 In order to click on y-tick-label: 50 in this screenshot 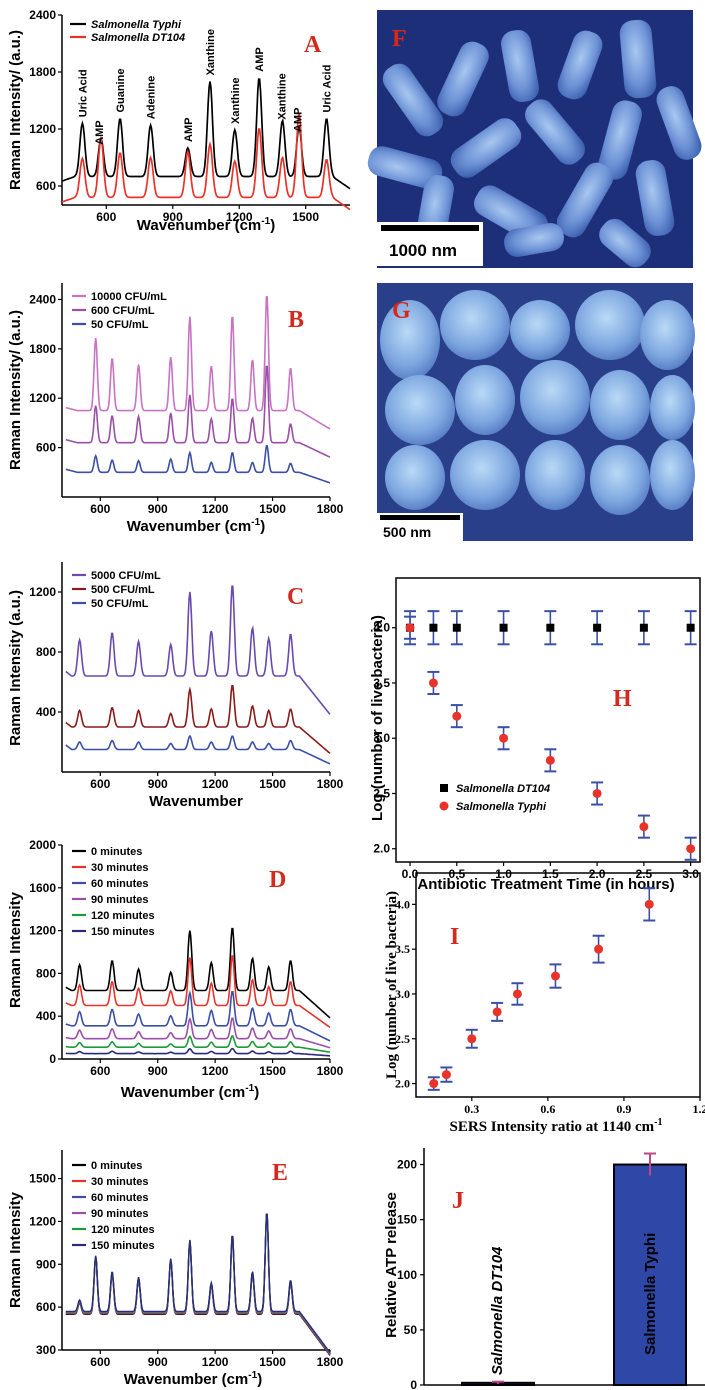, I will do `click(411, 1330)`.